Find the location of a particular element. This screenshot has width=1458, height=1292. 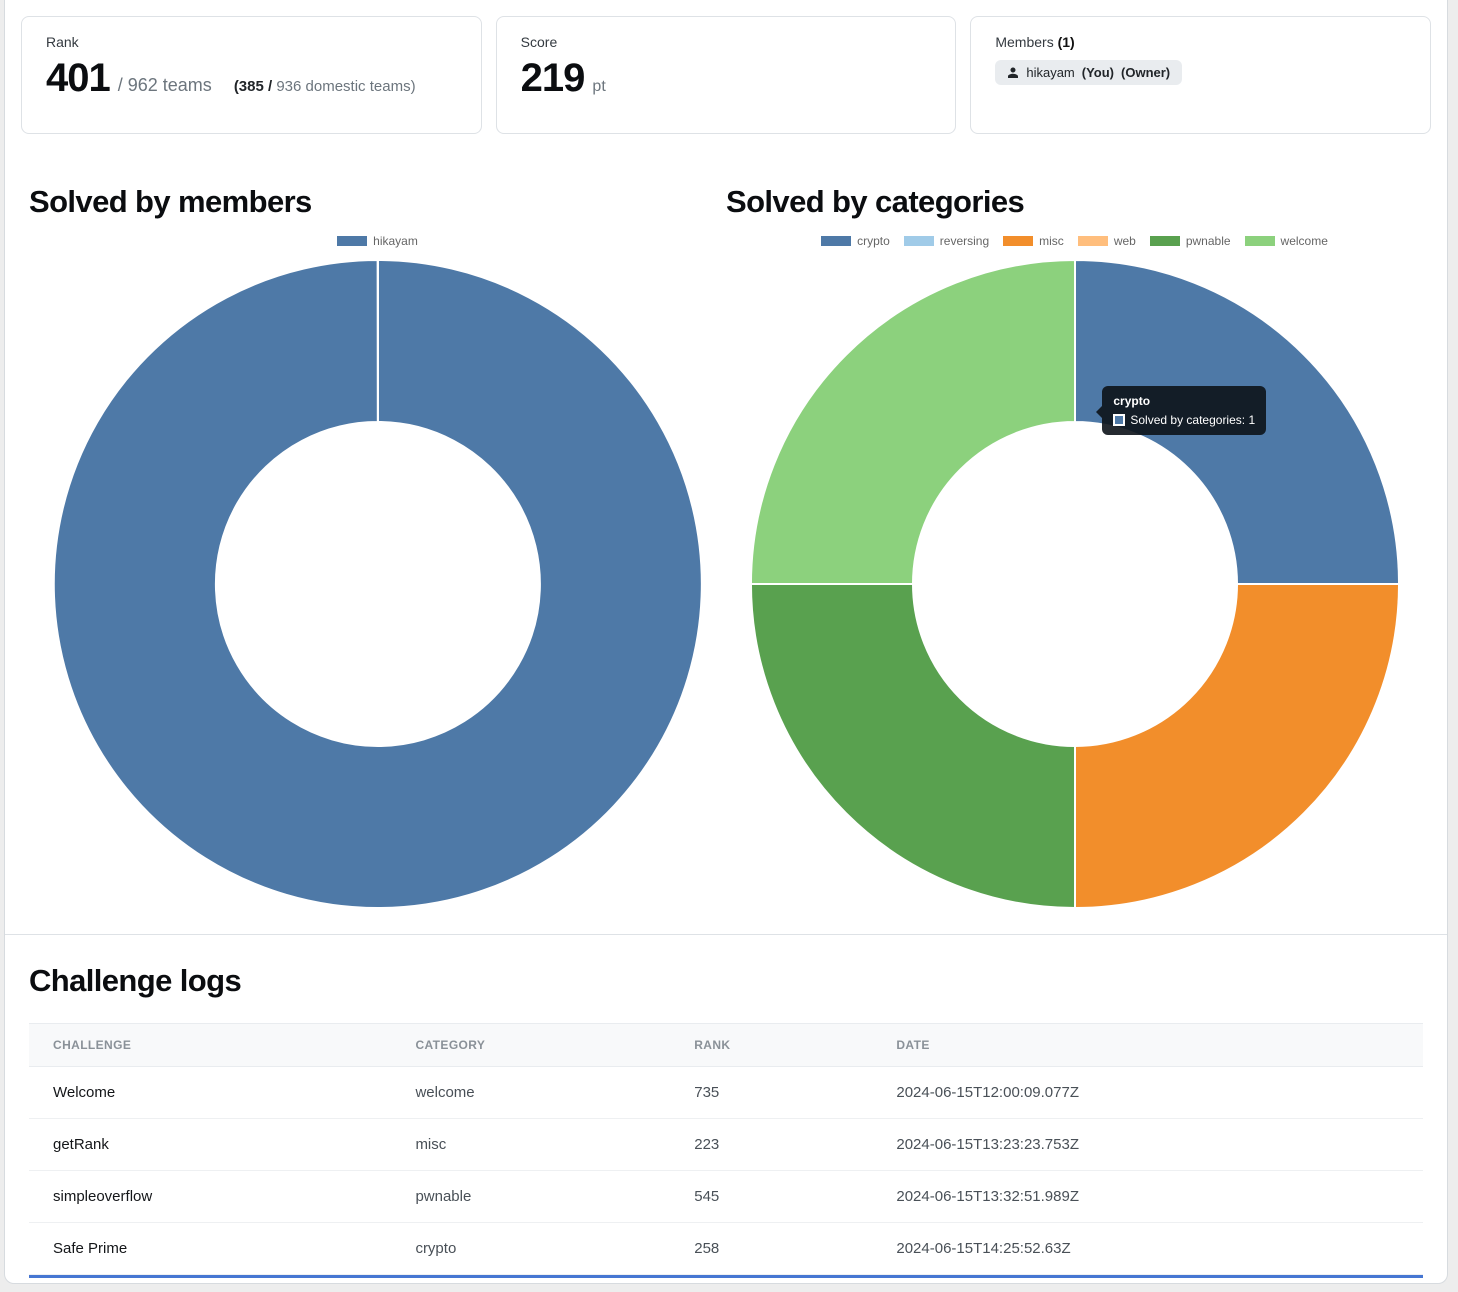

tooltip-color-box is located at coordinates (1119, 420).